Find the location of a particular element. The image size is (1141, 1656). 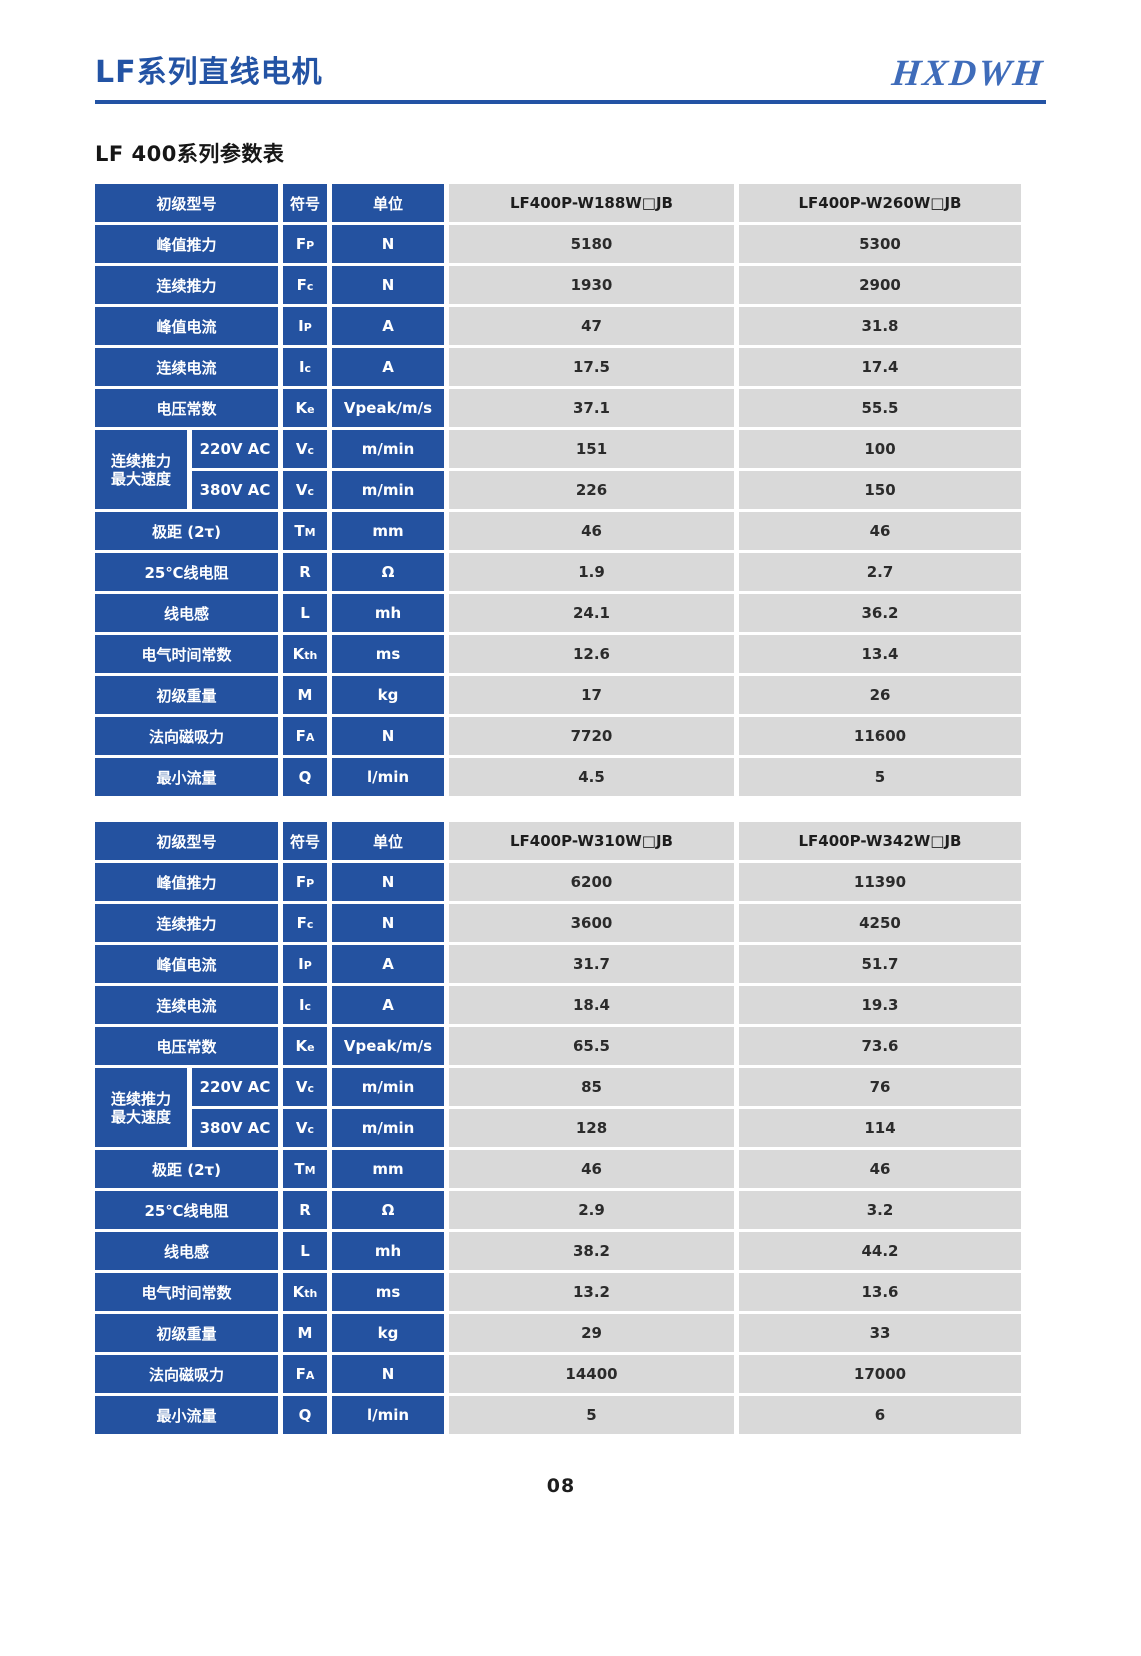

value-cell: 150 is located at coordinates (880, 490).